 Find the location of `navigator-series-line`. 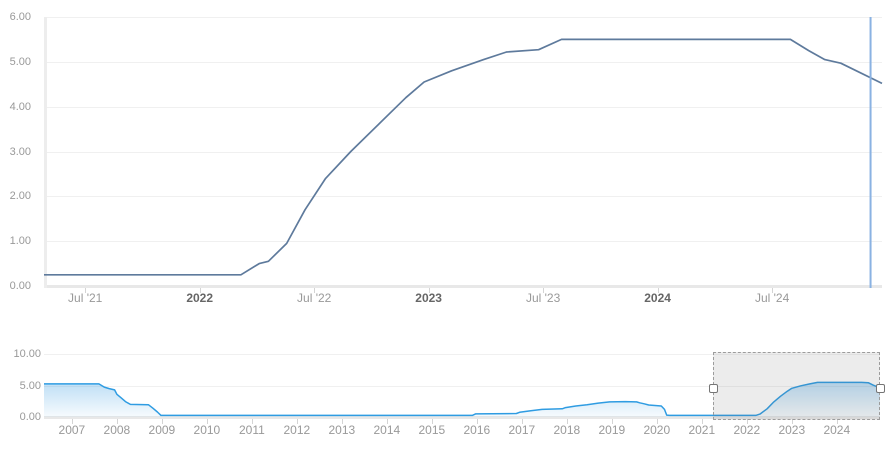

navigator-series-line is located at coordinates (462, 399).